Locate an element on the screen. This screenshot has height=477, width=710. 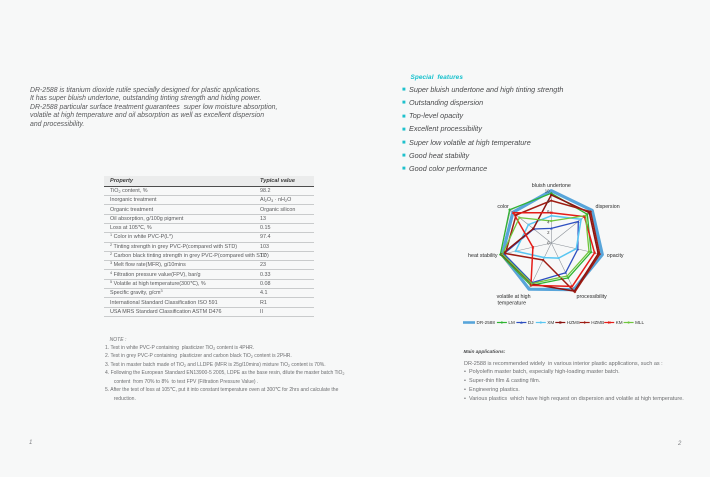
svg-text: DR-2588 is located at coordinates (486, 322).